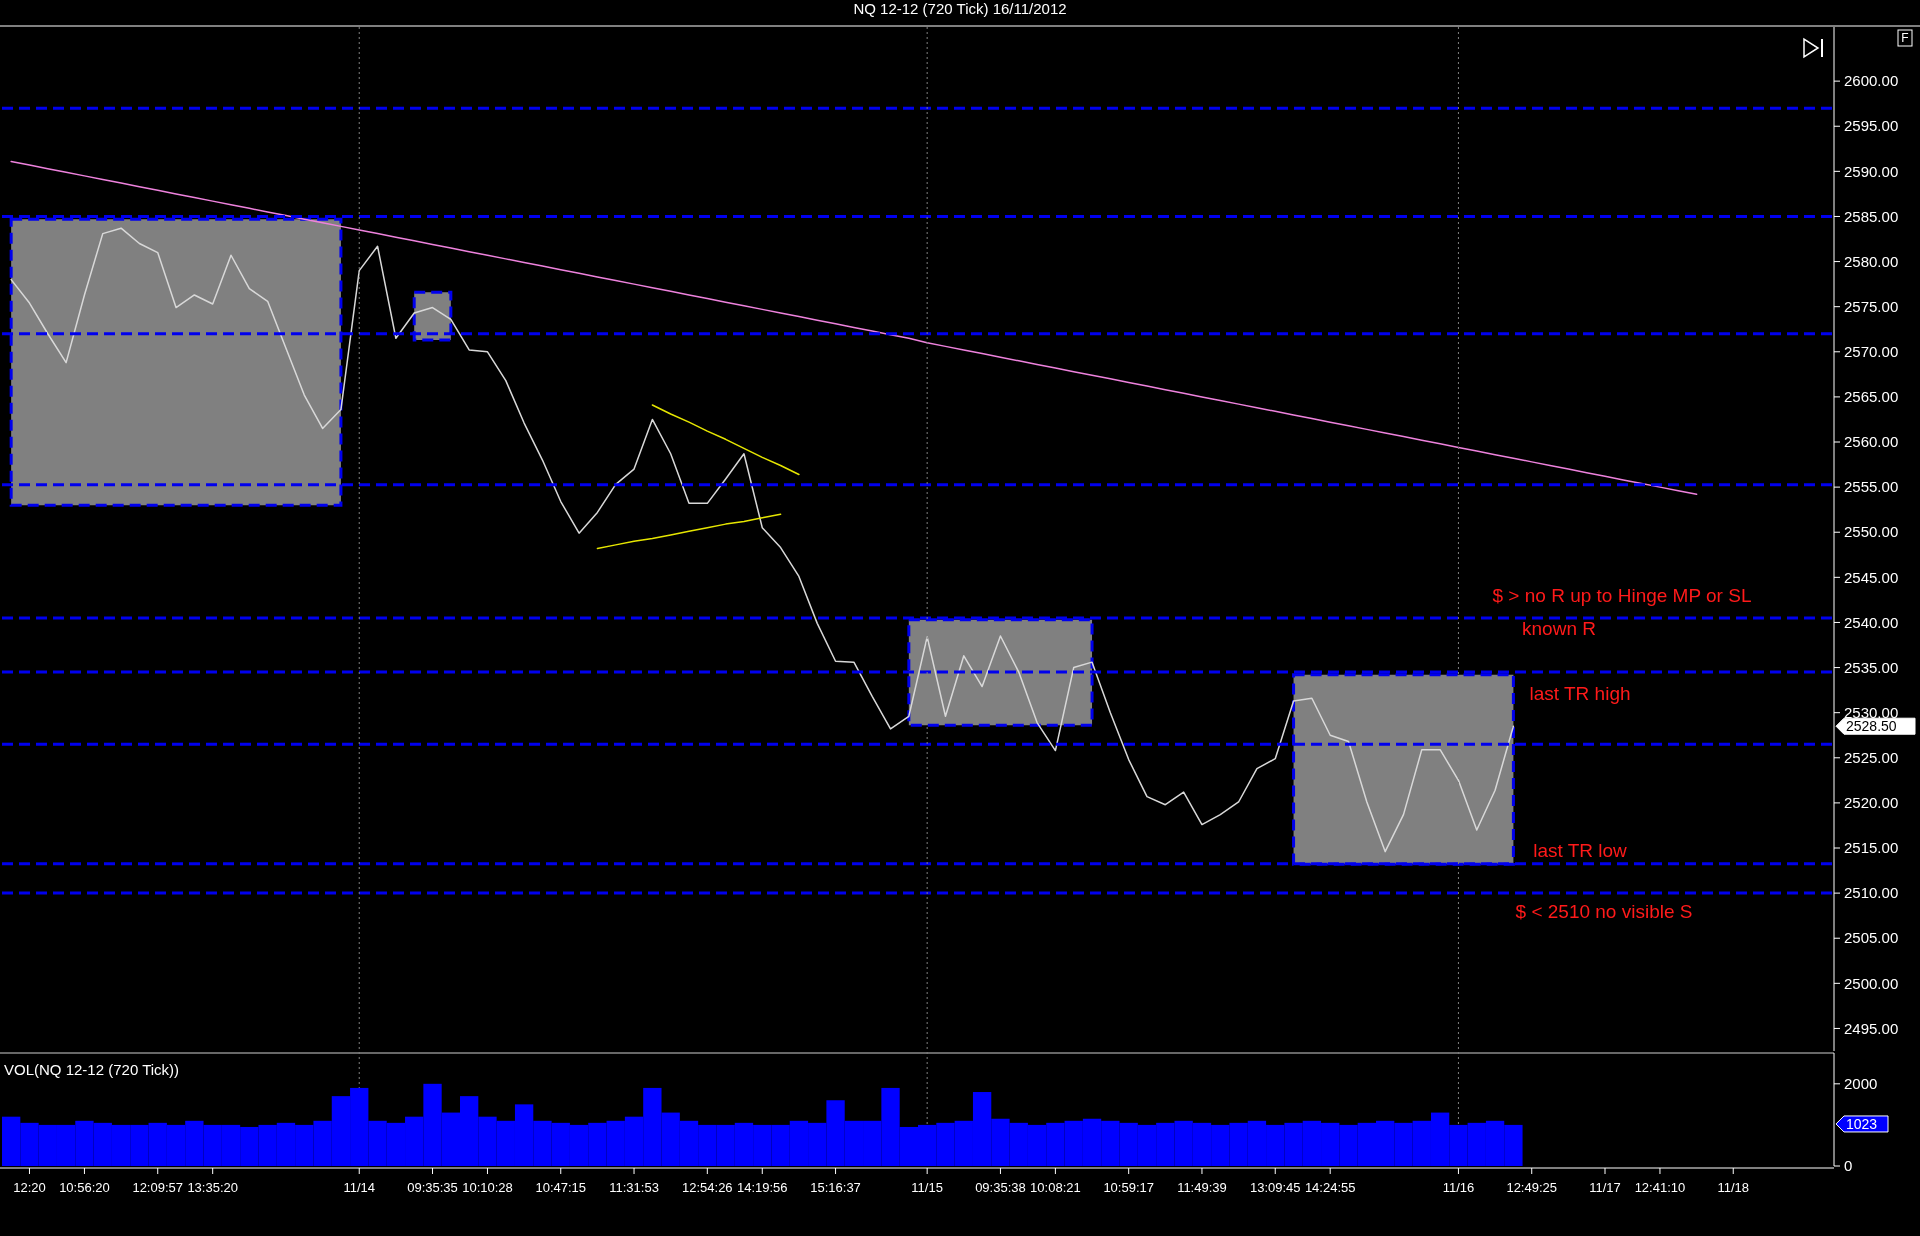 The image size is (1920, 1236). I want to click on y-tick-label: 2560.00, so click(1871, 442).